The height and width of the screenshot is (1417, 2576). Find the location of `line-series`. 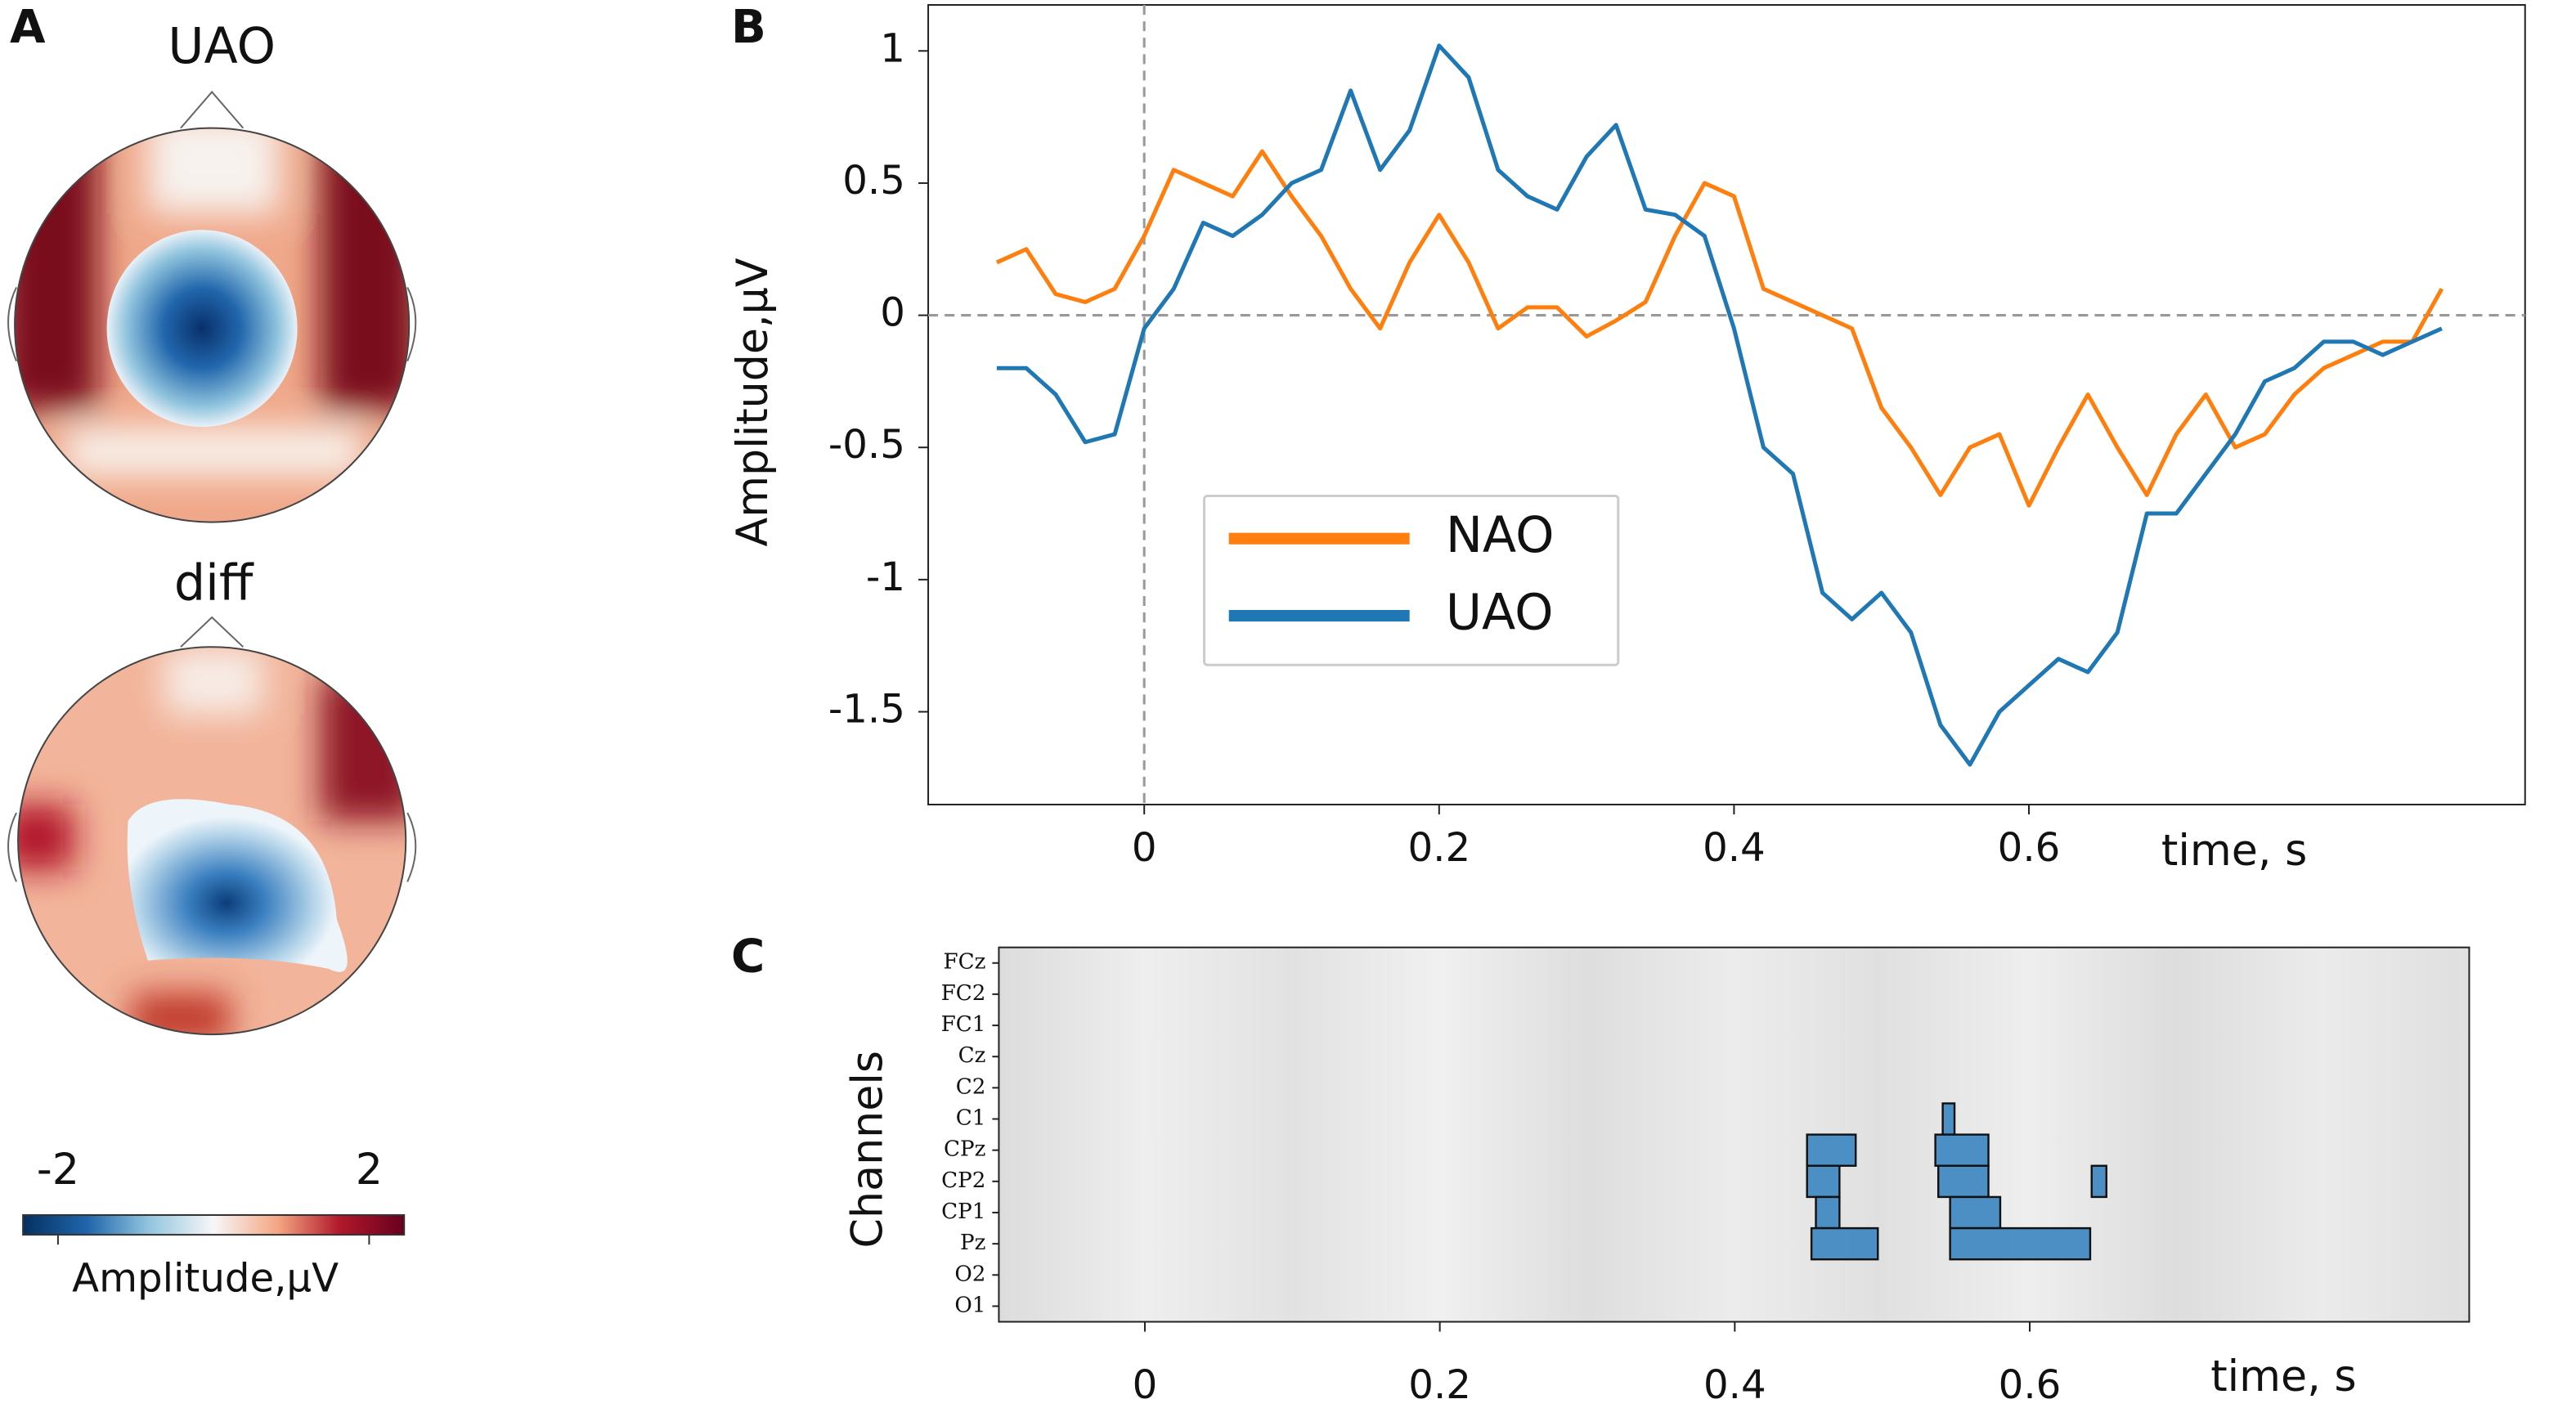

line-series is located at coordinates (1719, 328).